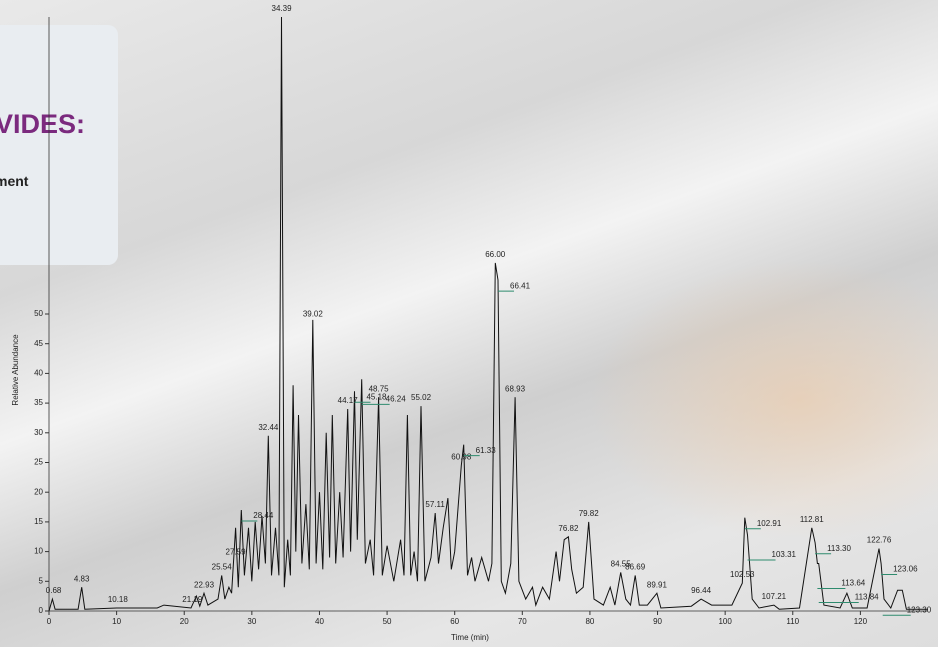  I want to click on y-tick-label: 35, so click(38, 402).